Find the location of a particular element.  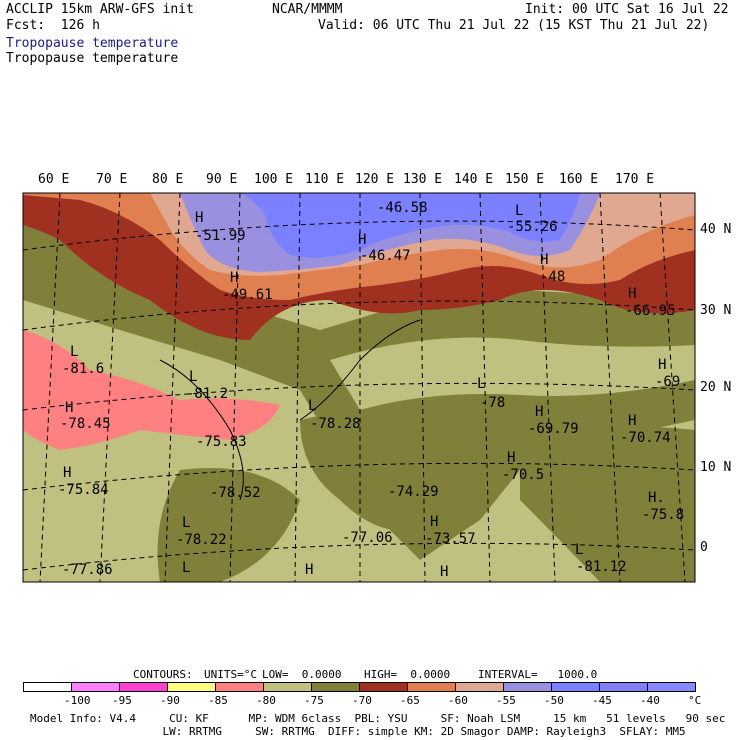

colorbar-tick: -75 is located at coordinates (314, 700).